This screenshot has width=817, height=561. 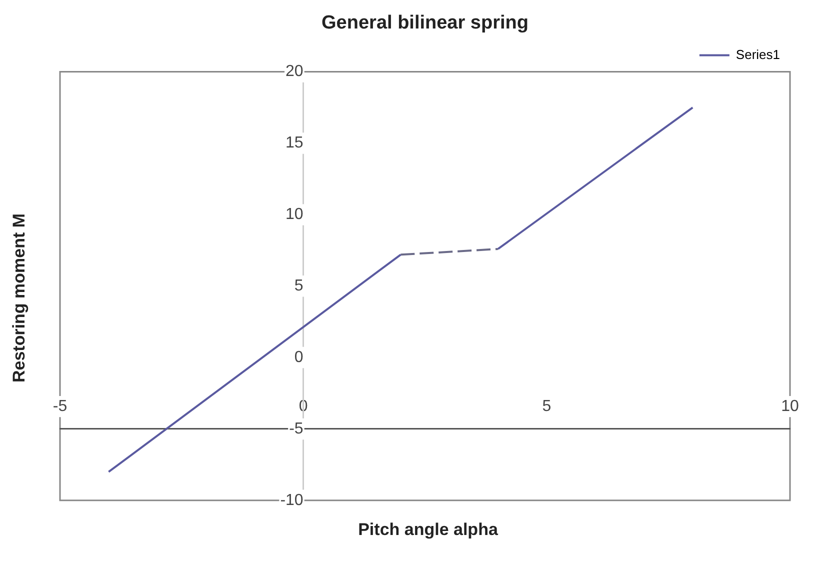 What do you see at coordinates (292, 500) in the screenshot?
I see `y-tick-label: -10` at bounding box center [292, 500].